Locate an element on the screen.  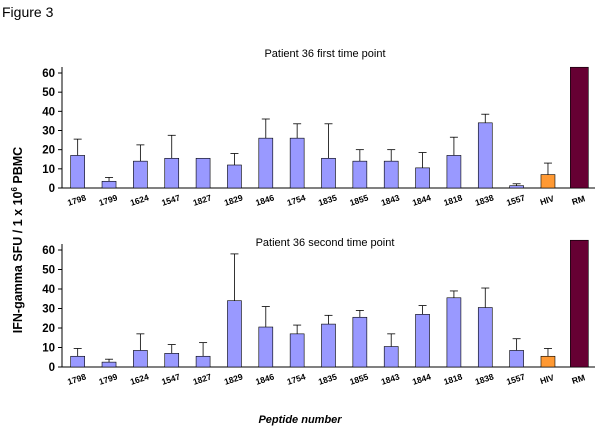
y-axis-label-tail: PBMC is located at coordinates (18, 167).